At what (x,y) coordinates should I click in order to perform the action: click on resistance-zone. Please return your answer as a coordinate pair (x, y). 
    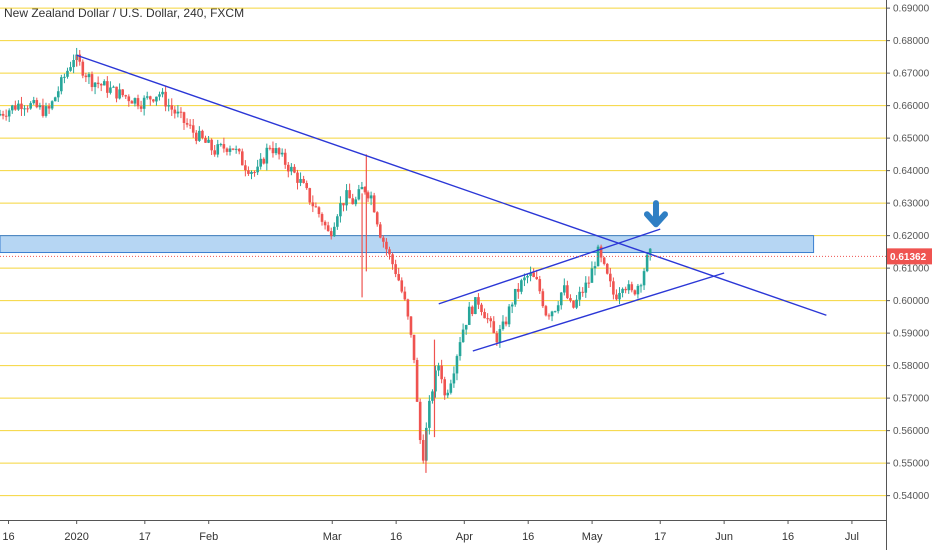
    Looking at the image, I should click on (407, 244).